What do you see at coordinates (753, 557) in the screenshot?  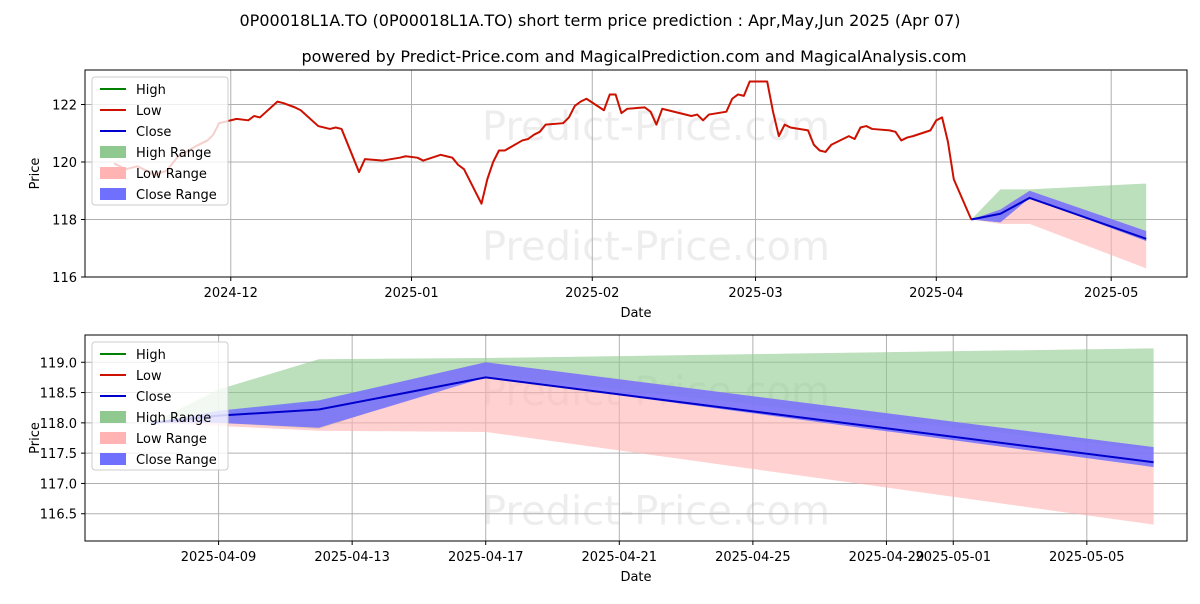 I see `x-tick-label: 2025-04-25` at bounding box center [753, 557].